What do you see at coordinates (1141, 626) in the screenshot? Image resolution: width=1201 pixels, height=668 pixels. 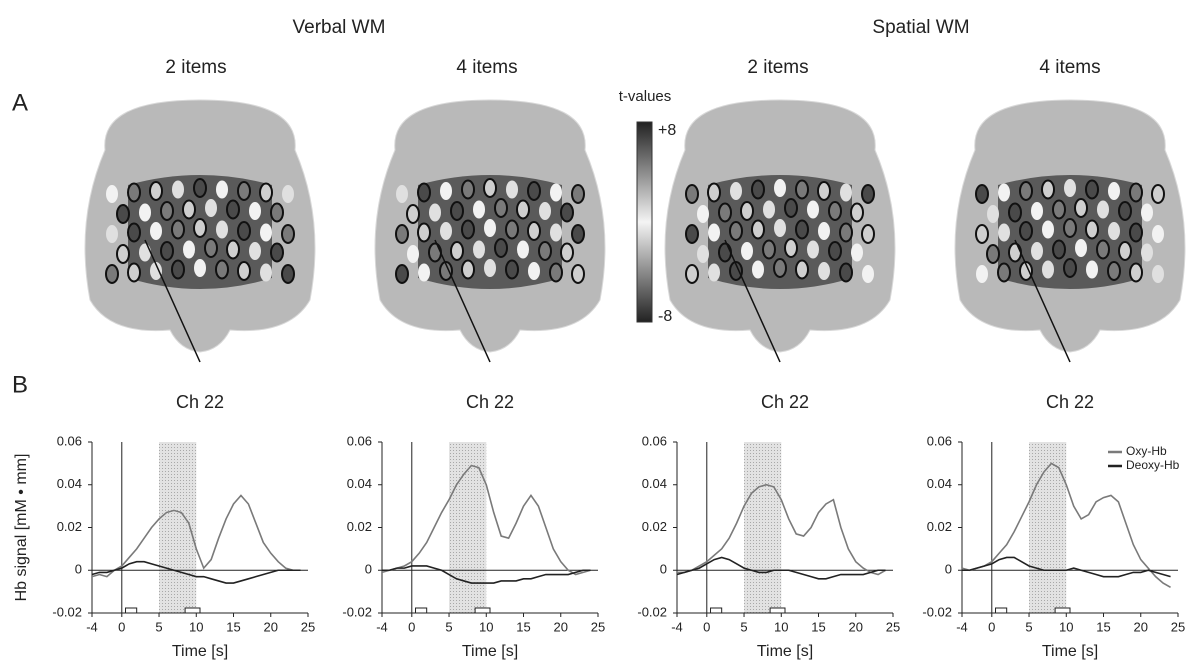 I see `x-tick-label: 20` at bounding box center [1141, 626].